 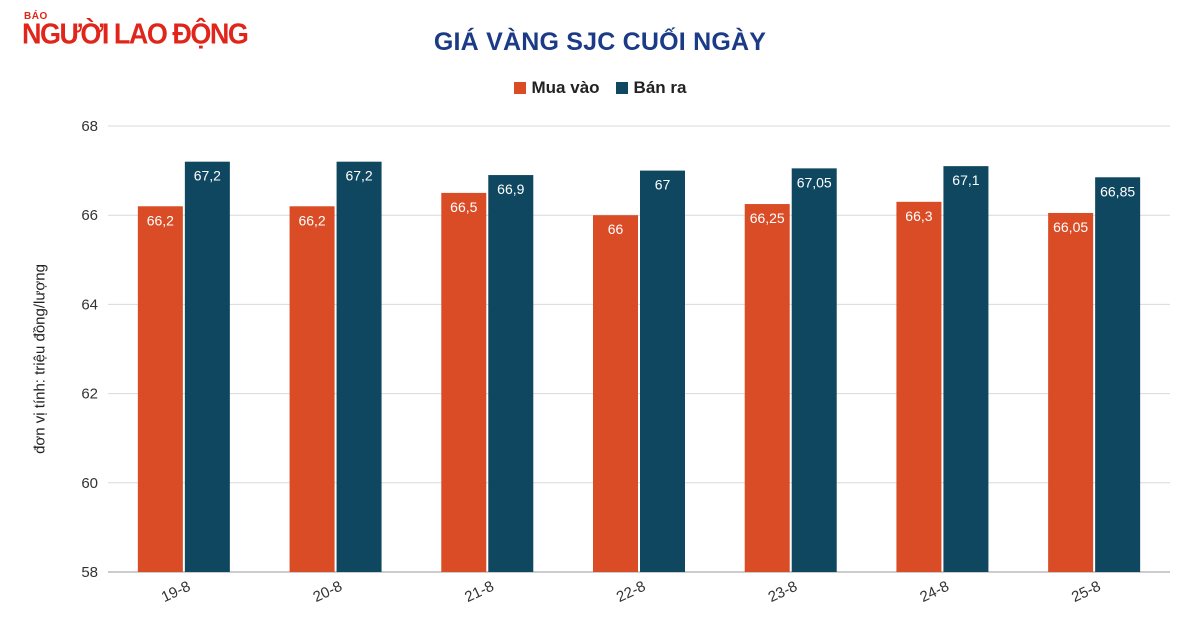 I want to click on chart-legend: Mua vào Bán ra, so click(x=600, y=88).